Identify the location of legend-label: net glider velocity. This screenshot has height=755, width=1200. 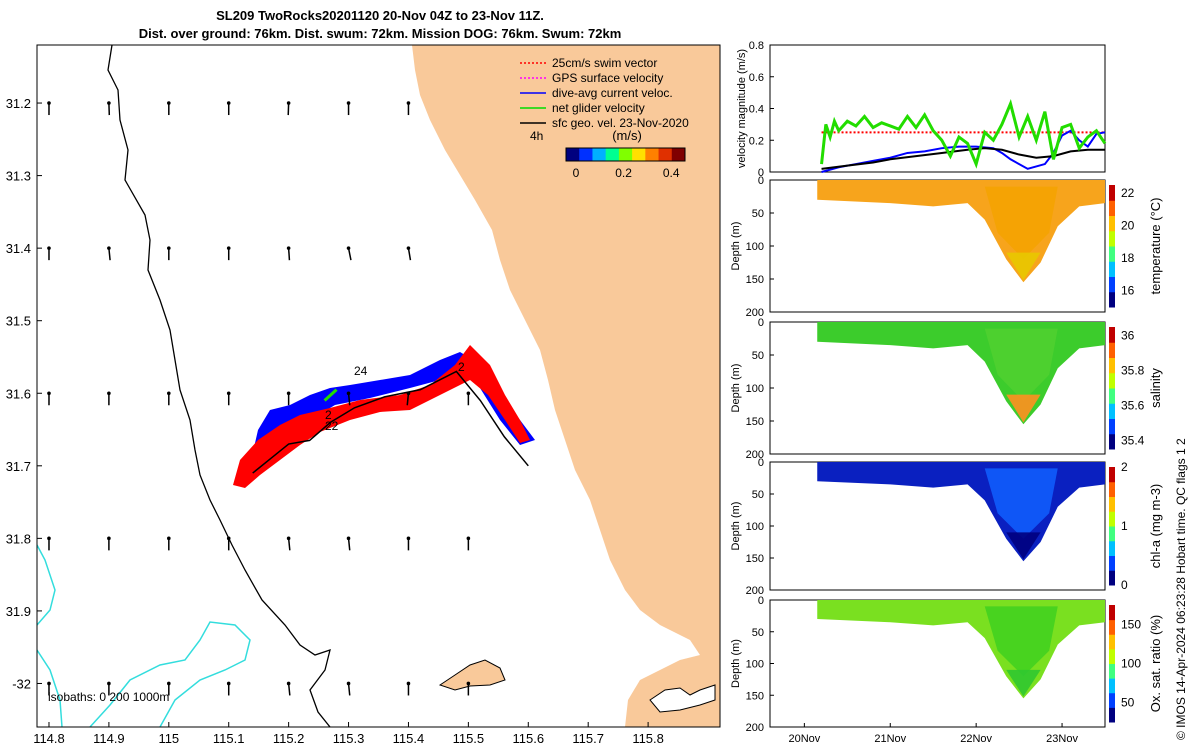
(598, 108).